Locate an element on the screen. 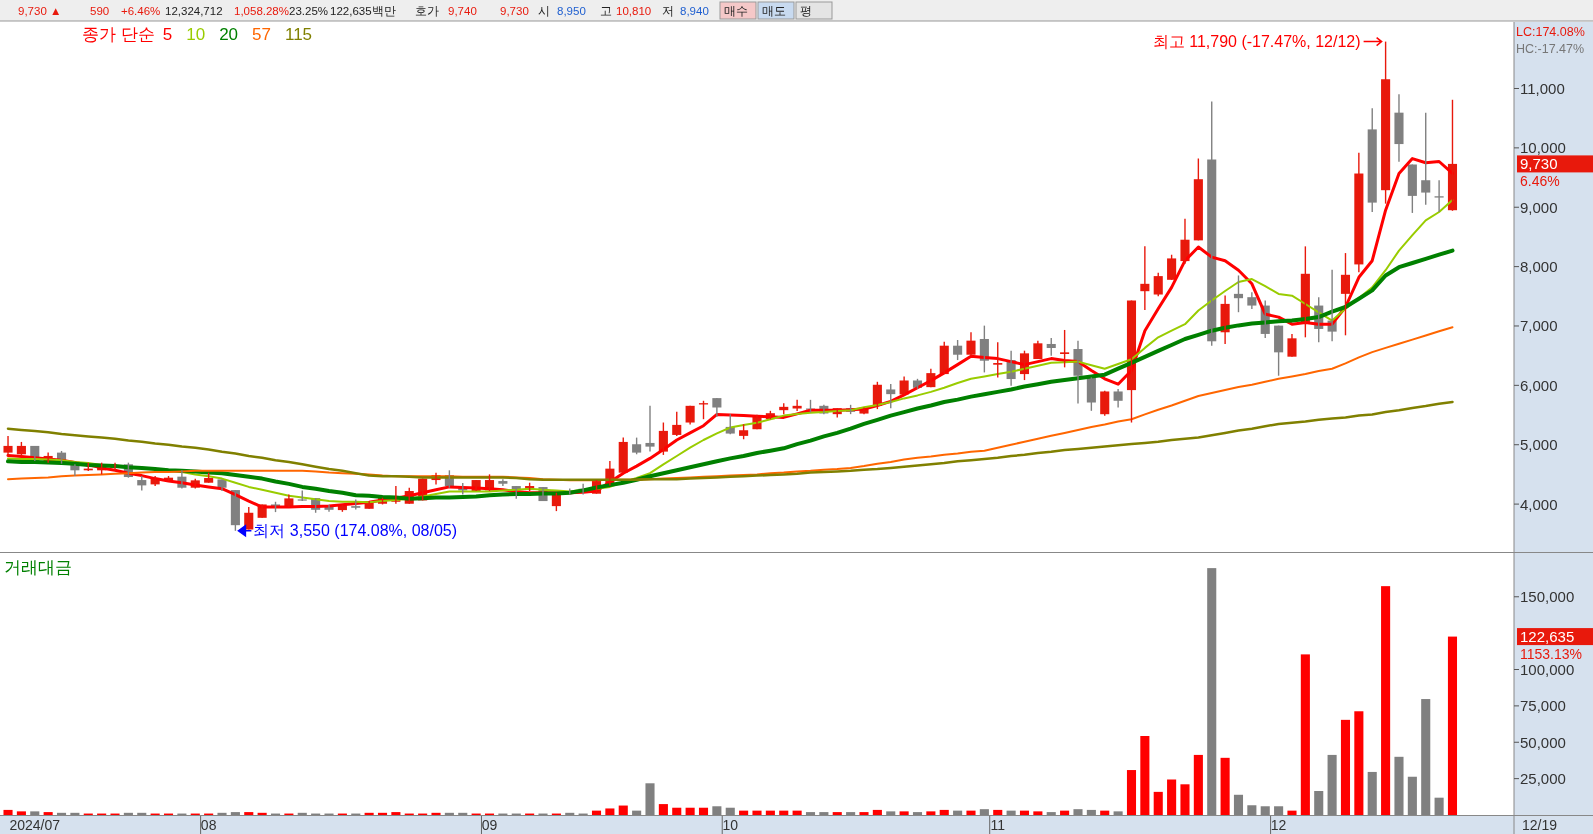 The height and width of the screenshot is (834, 1593). text: LC:174.08% is located at coordinates (1550, 32).